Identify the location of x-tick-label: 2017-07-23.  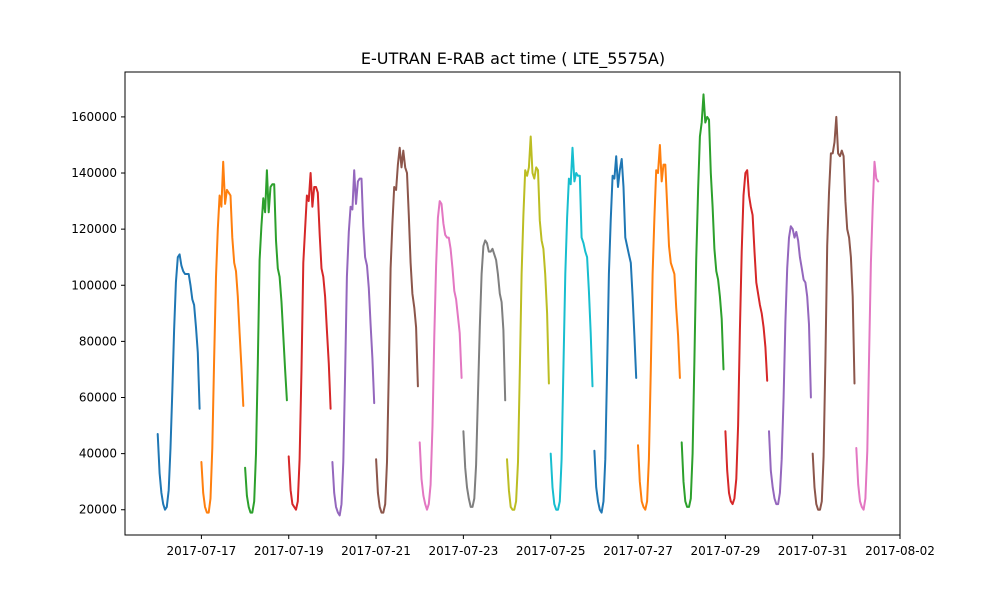
(464, 551).